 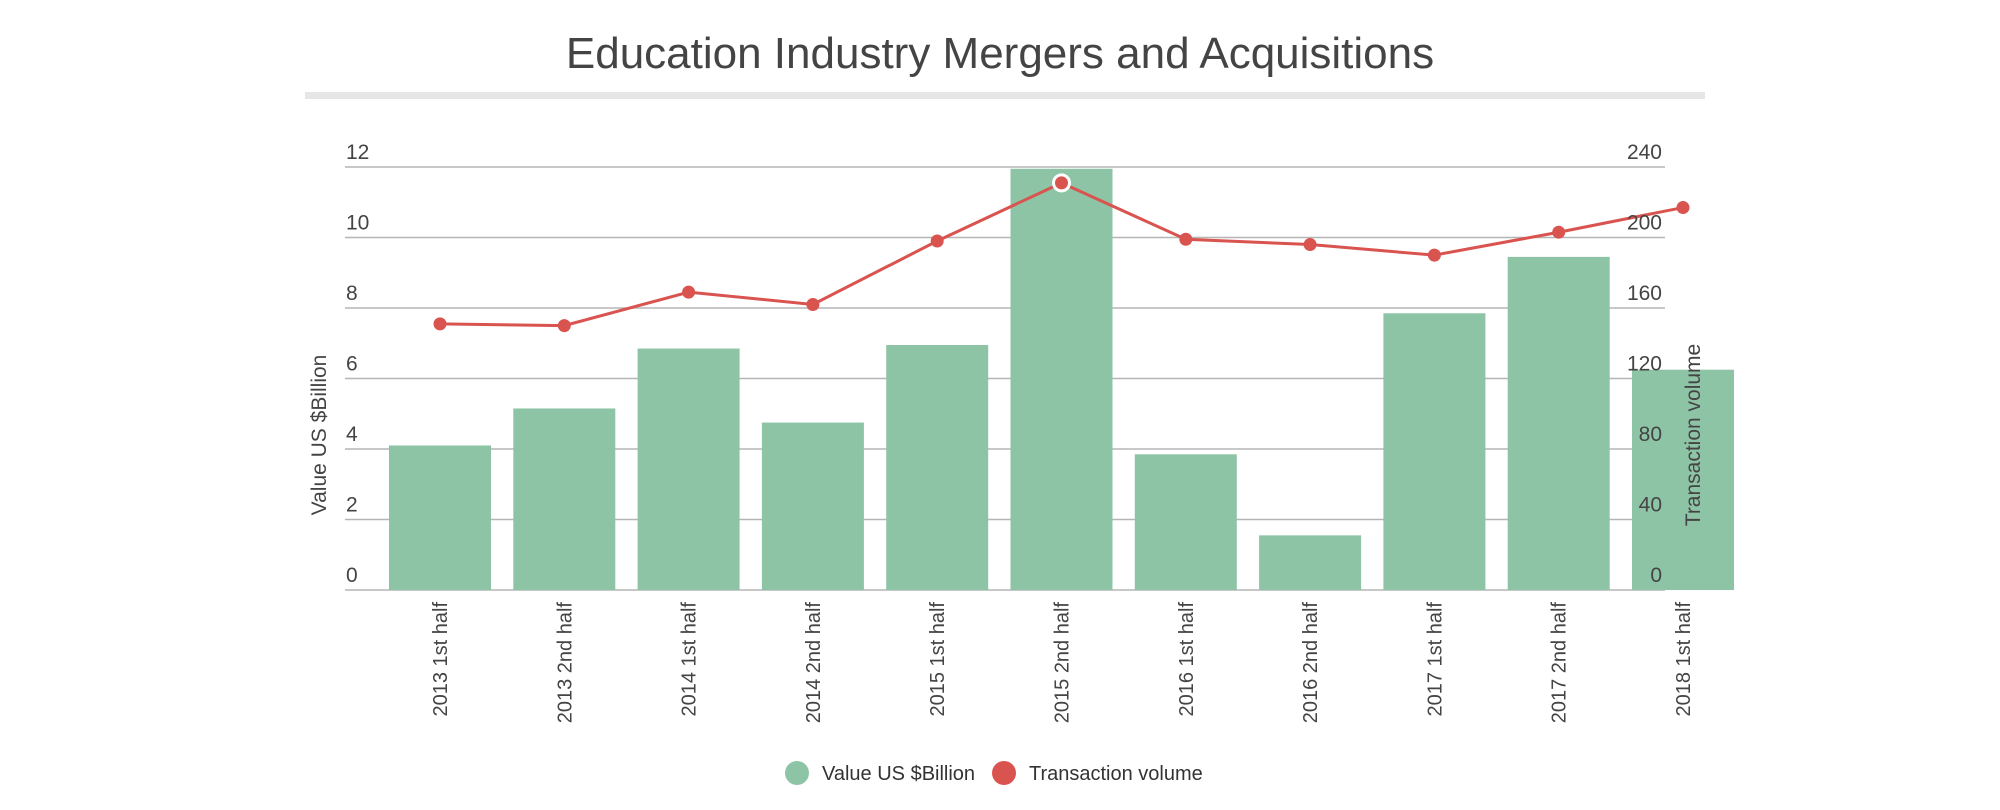 I want to click on right-tick-label: 0, so click(x=1656, y=575).